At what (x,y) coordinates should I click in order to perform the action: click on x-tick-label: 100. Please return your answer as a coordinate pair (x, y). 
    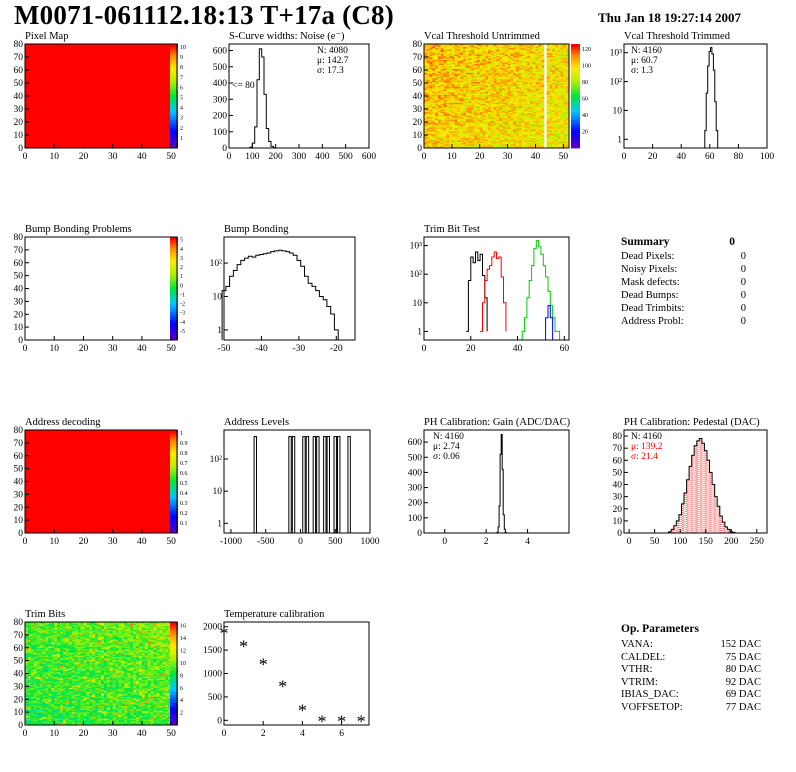
    Looking at the image, I should click on (252, 157).